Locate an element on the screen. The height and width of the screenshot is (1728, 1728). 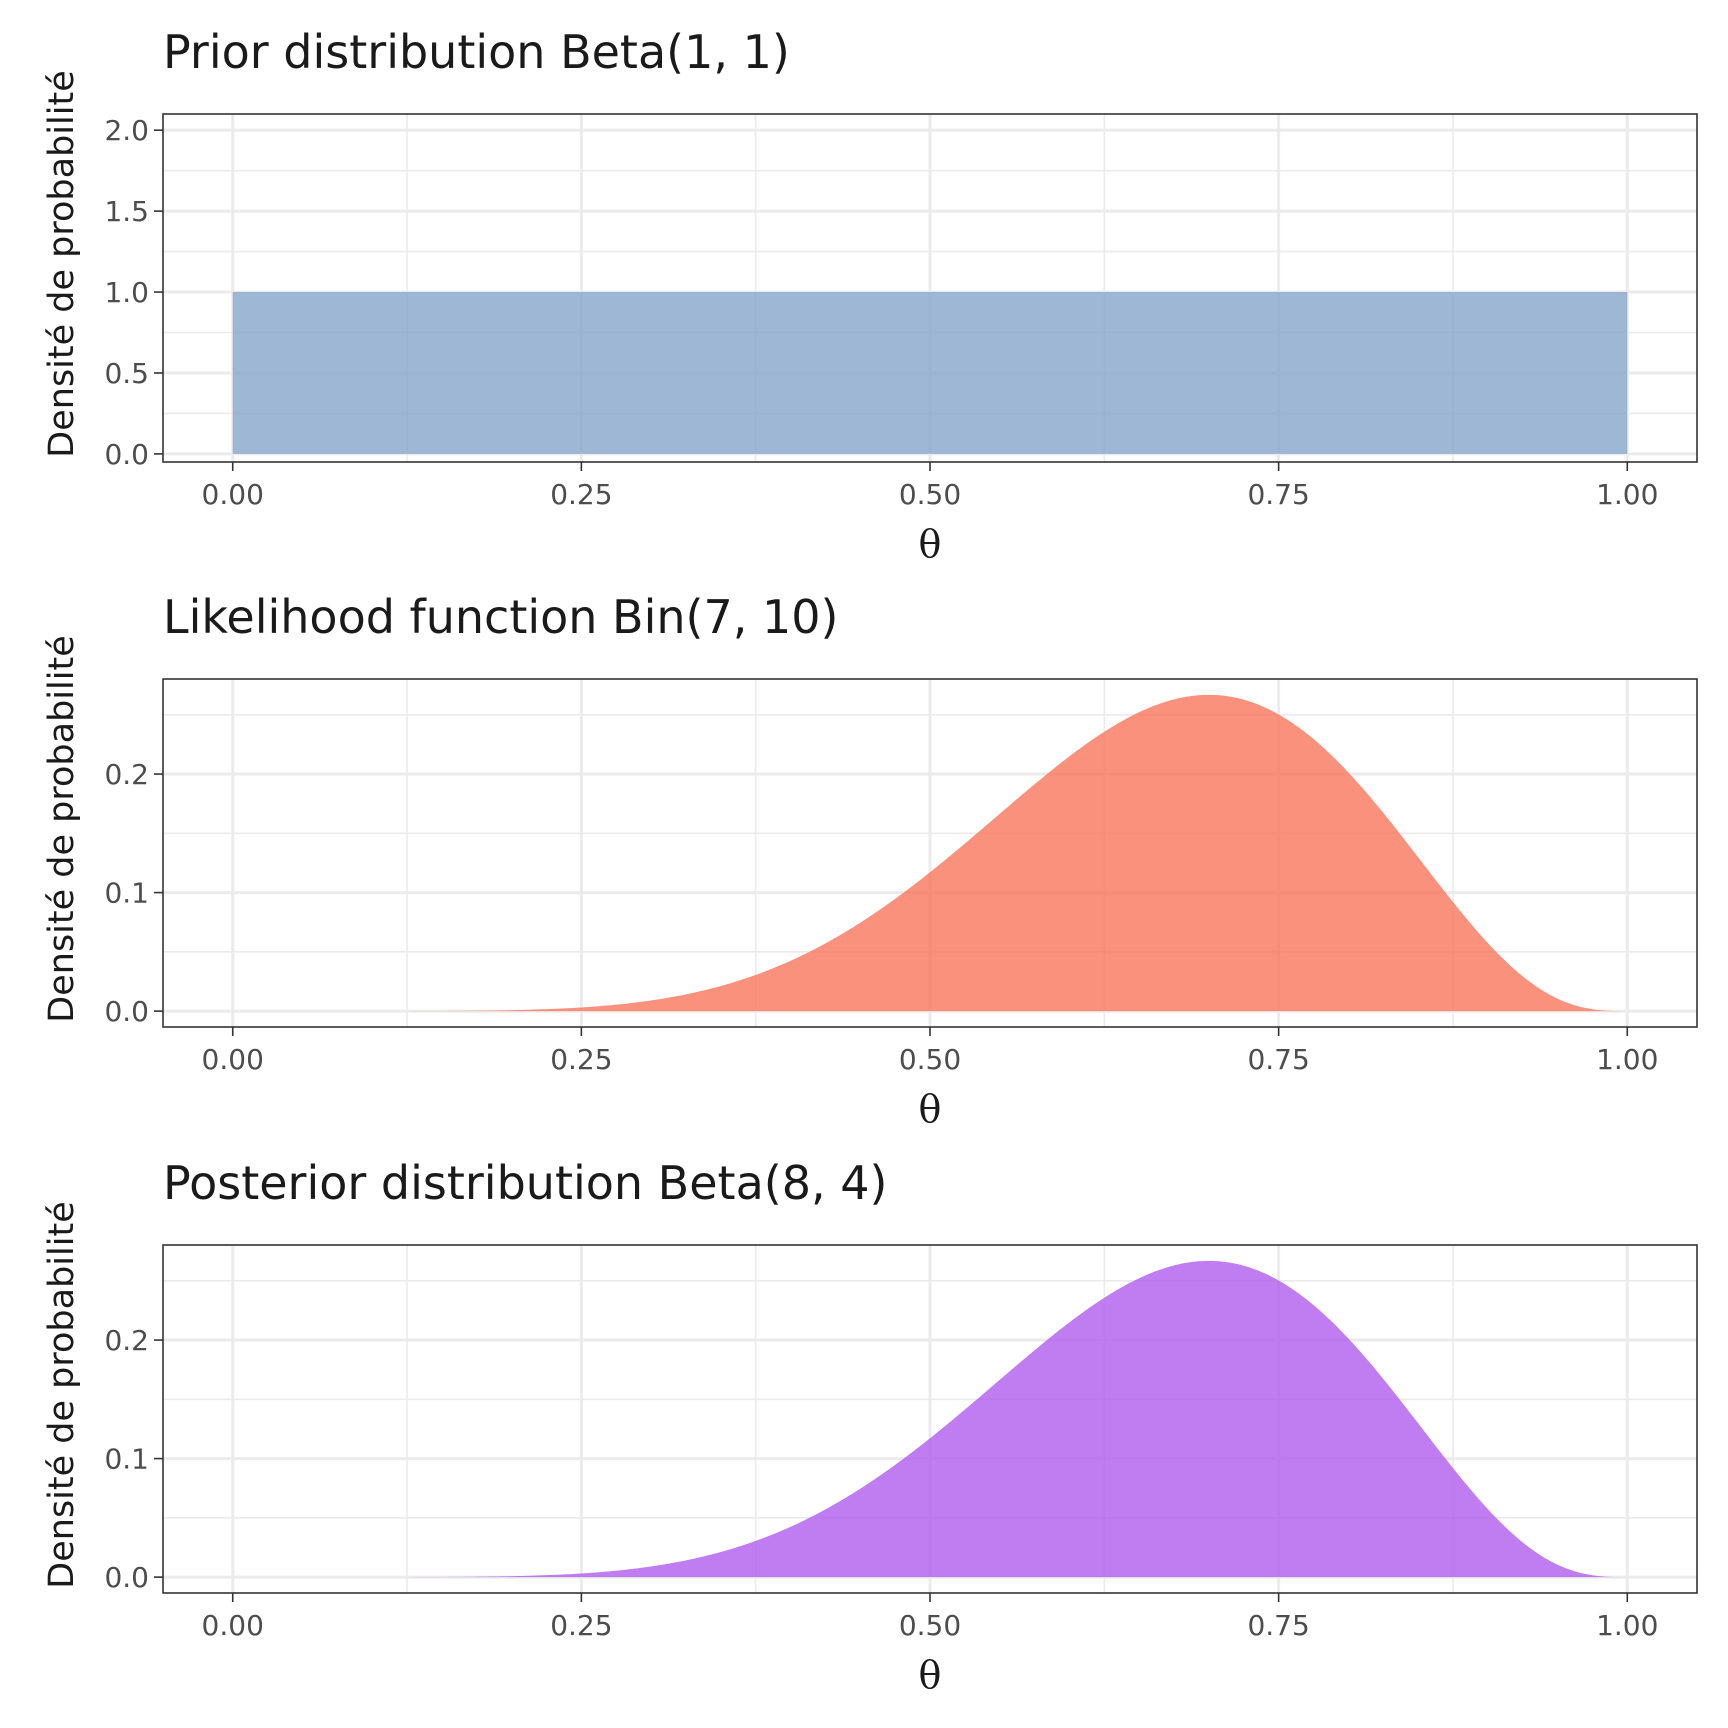
y-tick-label: 2.0 is located at coordinates (126, 130).